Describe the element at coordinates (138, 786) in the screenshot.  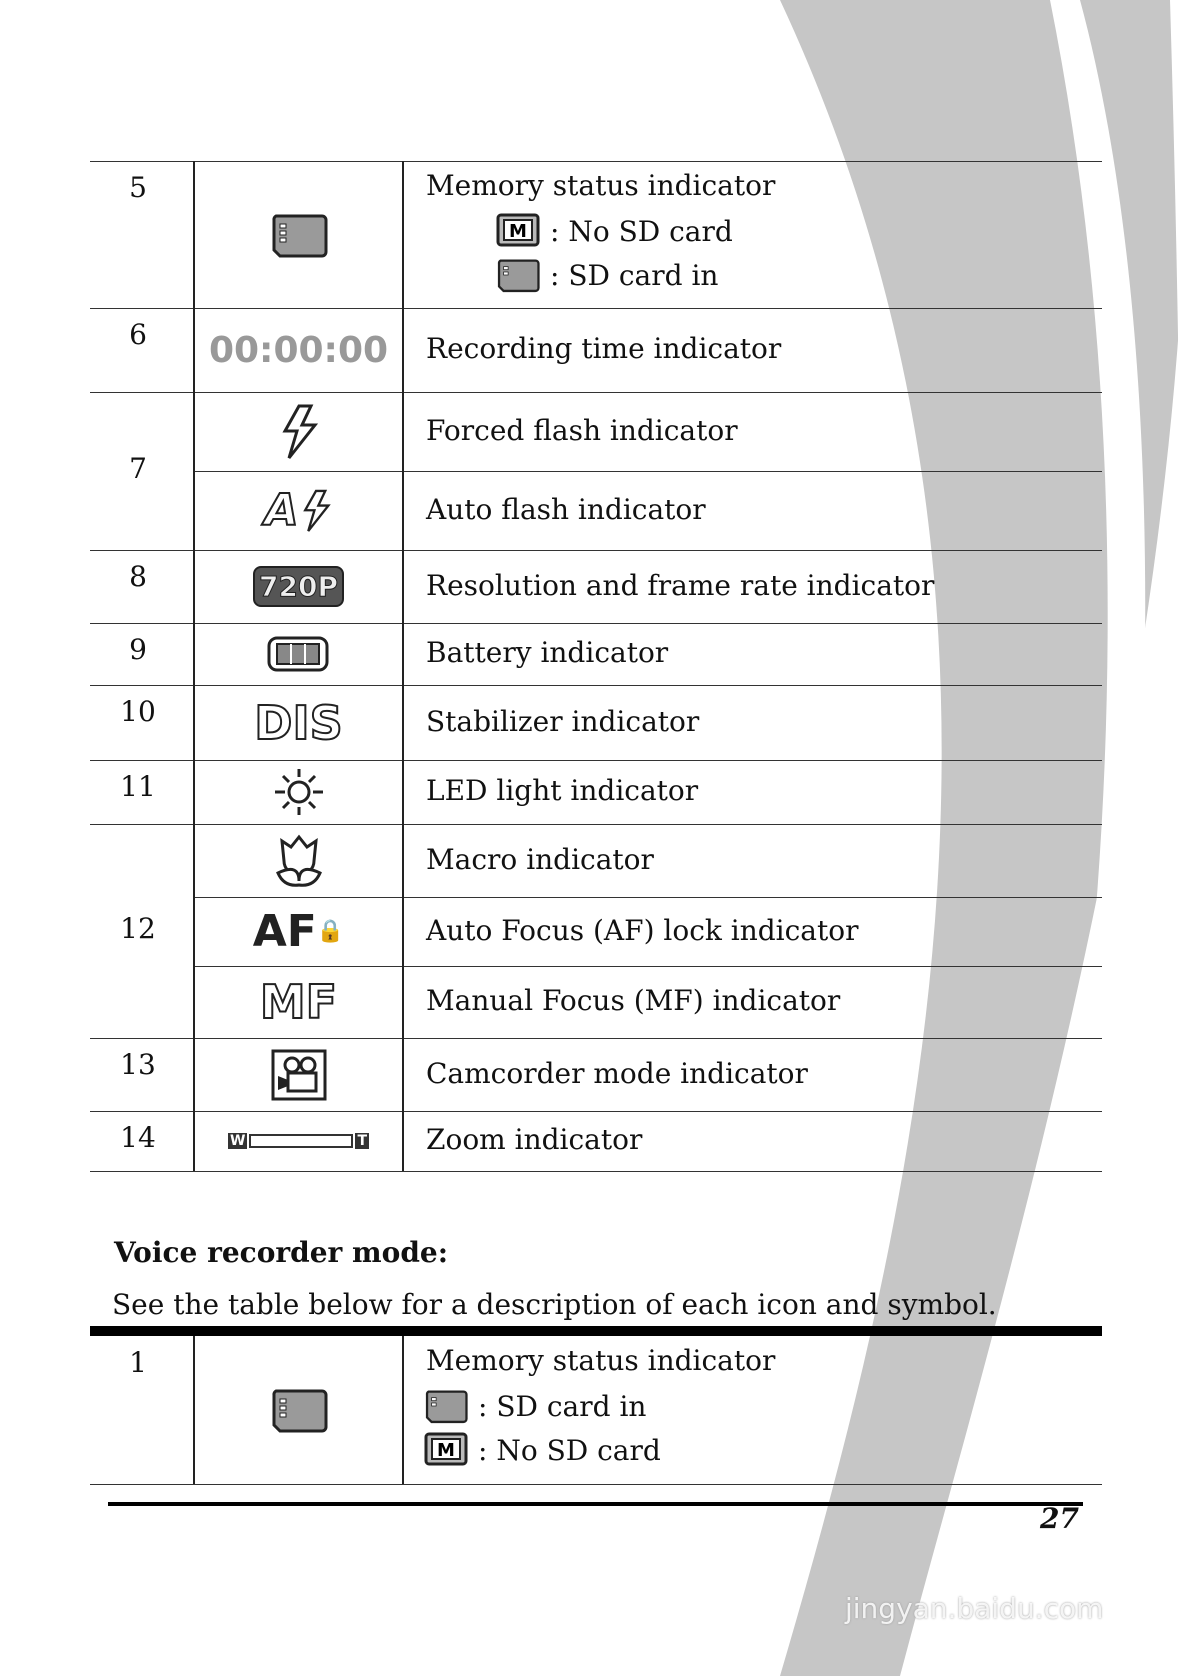
I see `row-number: 11` at that location.